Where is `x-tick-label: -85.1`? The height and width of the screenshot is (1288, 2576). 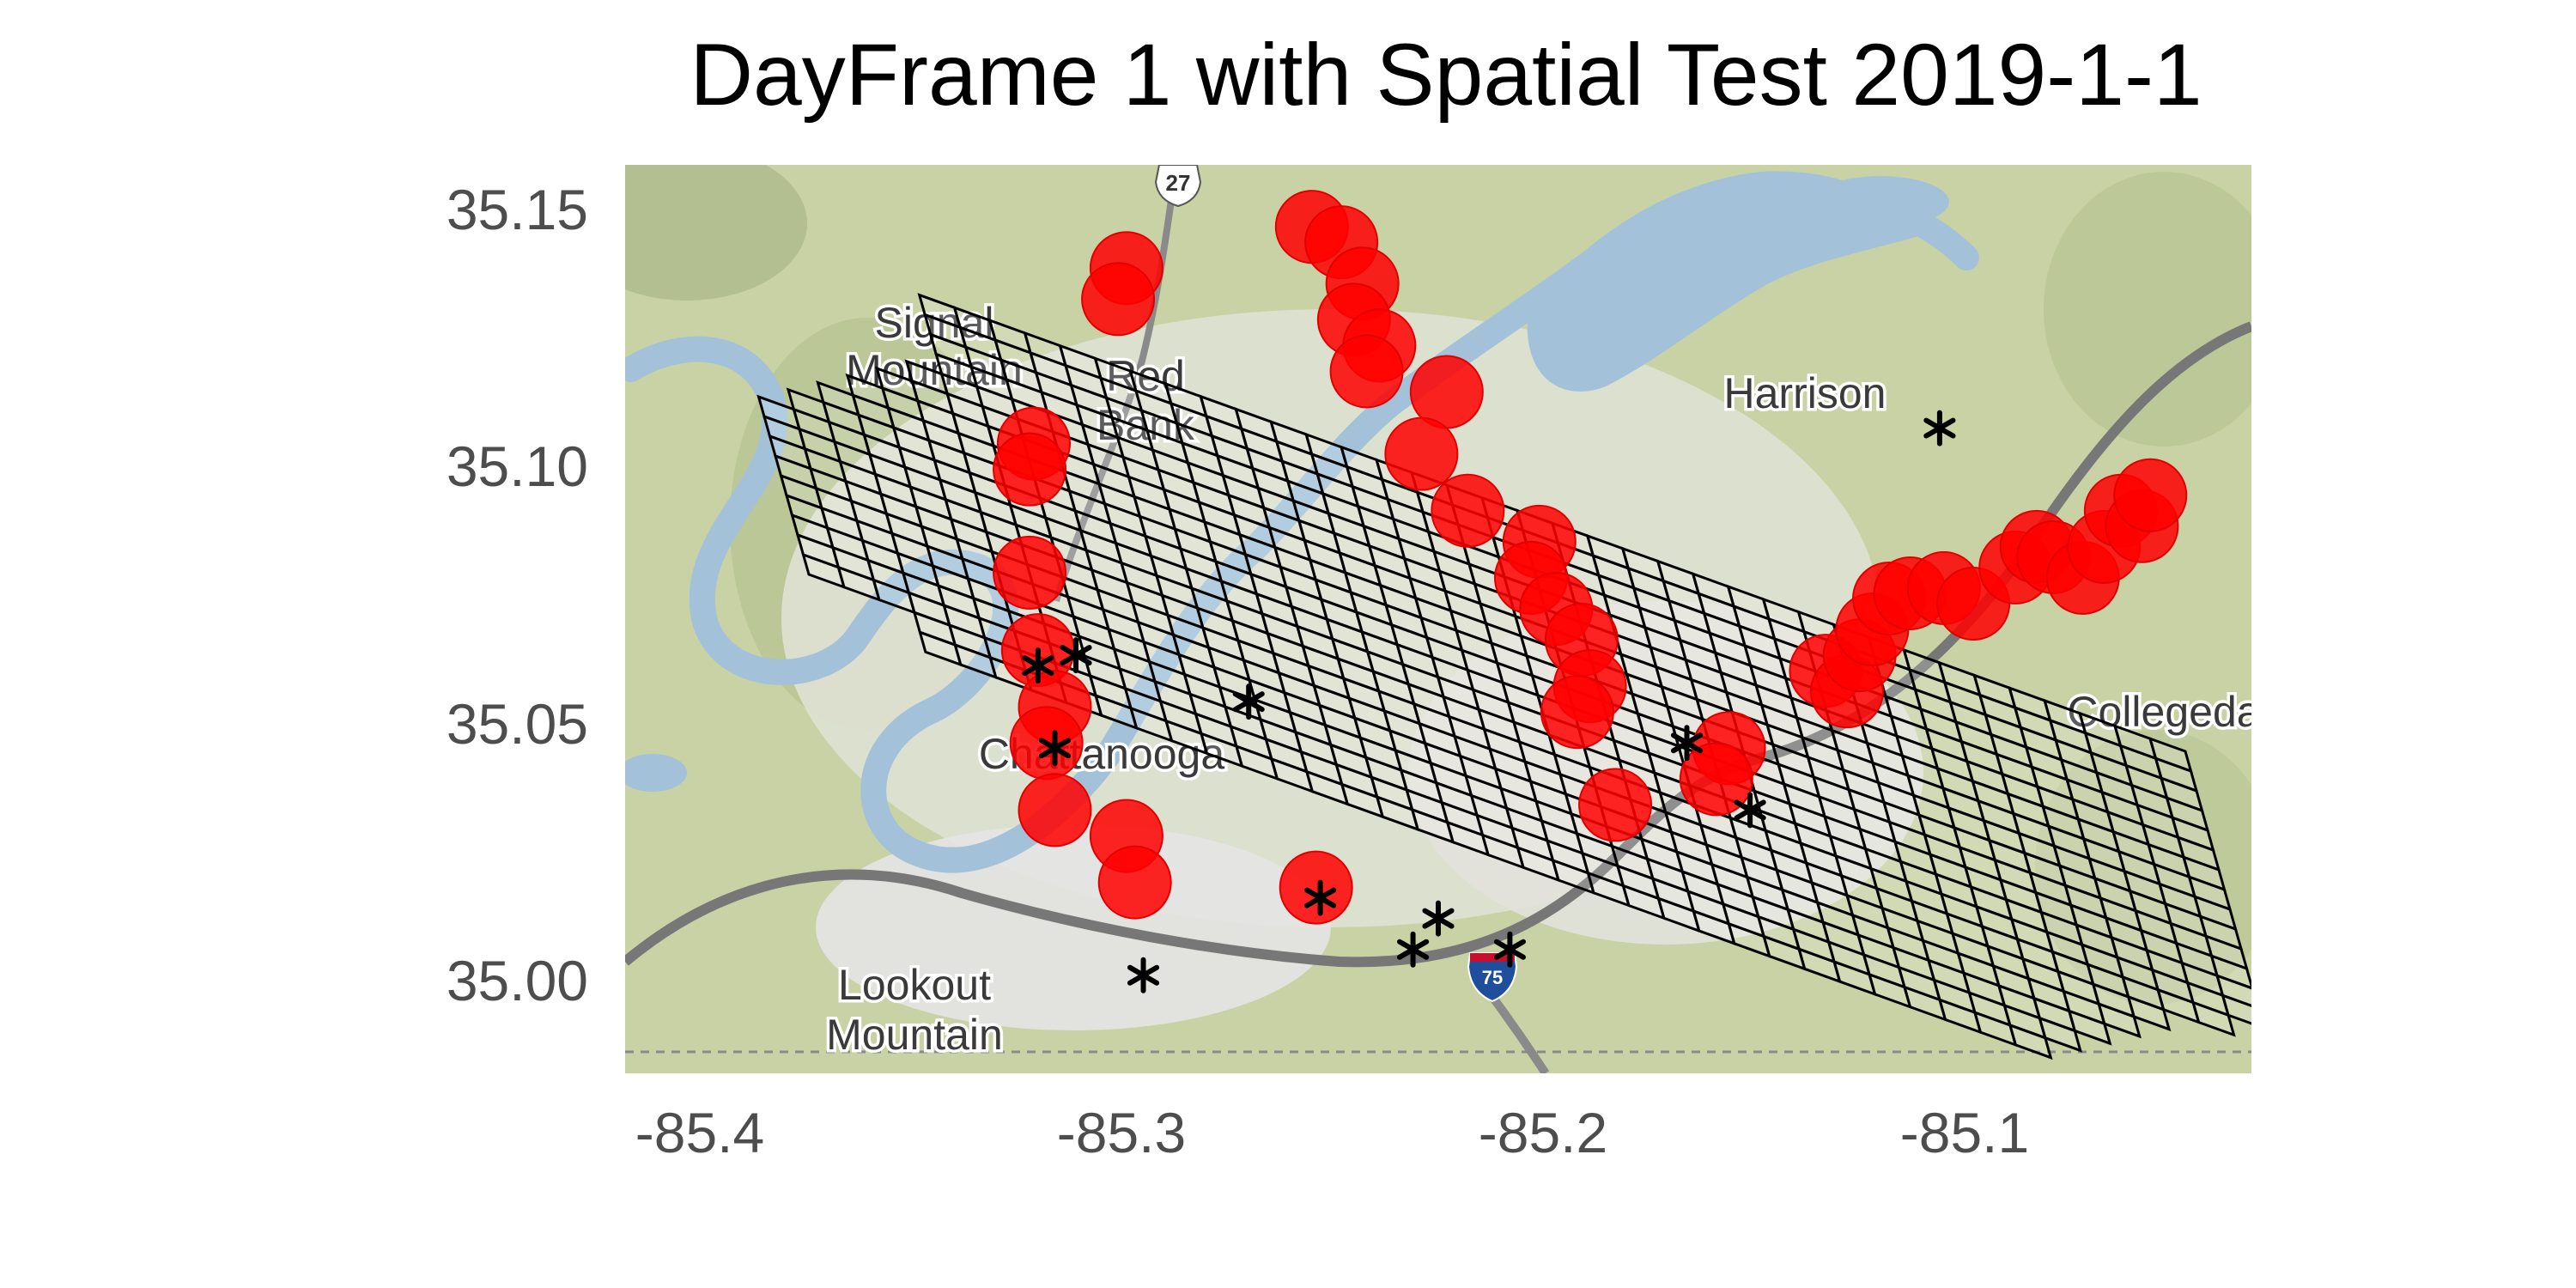 x-tick-label: -85.1 is located at coordinates (1965, 1133).